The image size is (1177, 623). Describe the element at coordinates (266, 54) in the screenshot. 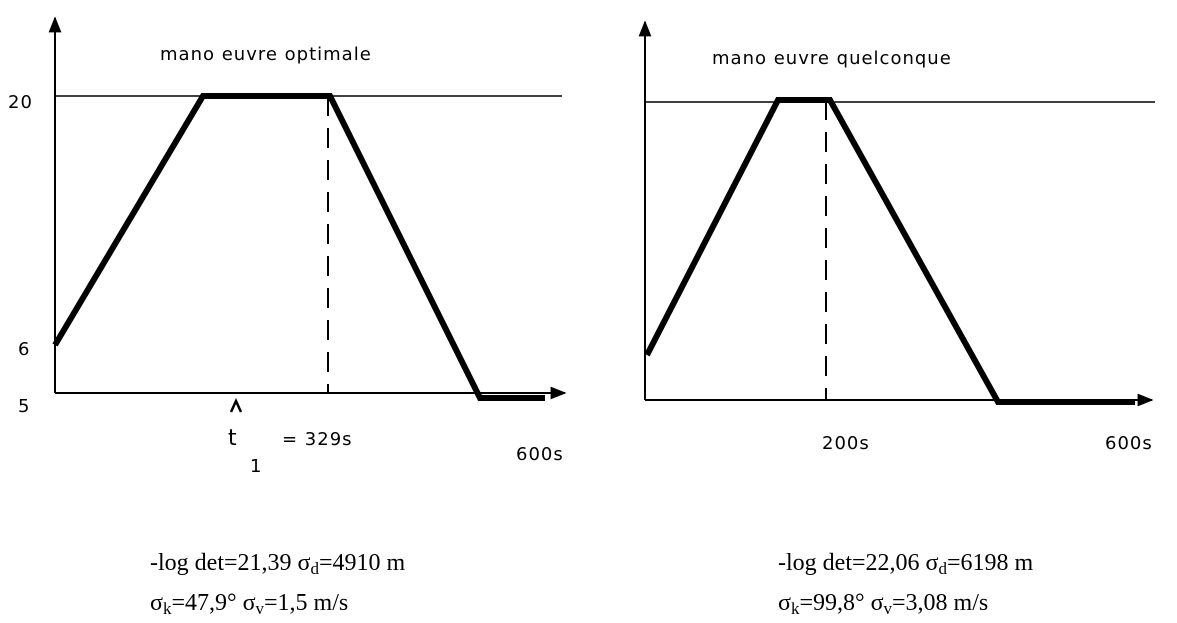

I see `title: mano euvre optimale` at that location.